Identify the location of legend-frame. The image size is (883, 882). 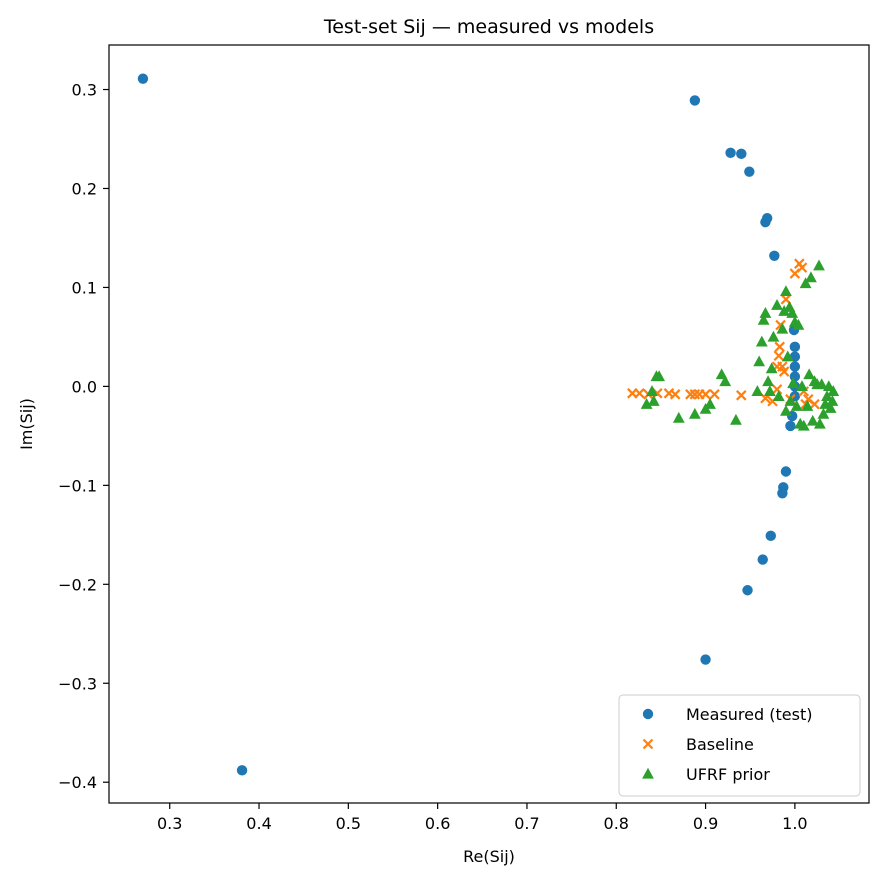
(739, 745).